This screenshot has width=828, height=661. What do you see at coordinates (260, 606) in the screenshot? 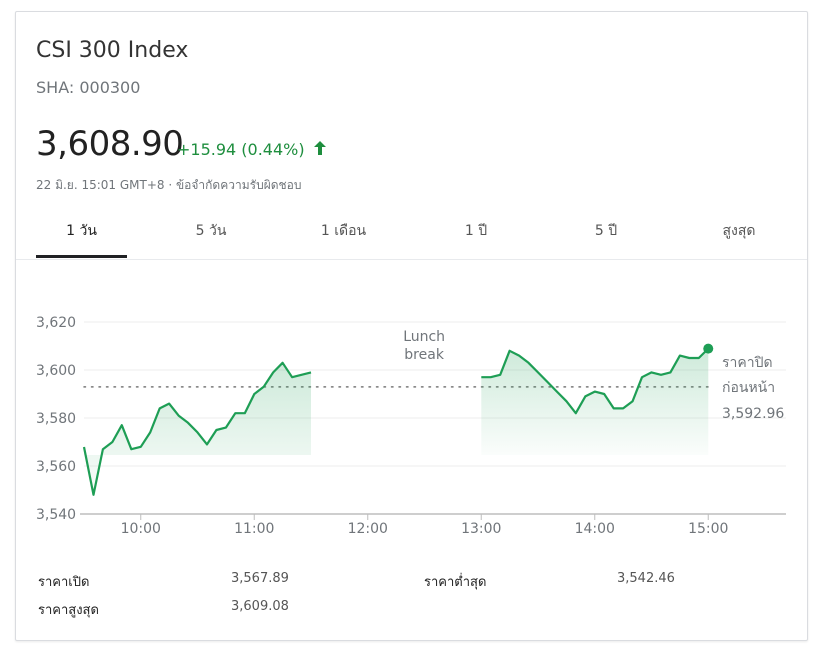
I see `stat-high-value: 3,609.08` at bounding box center [260, 606].